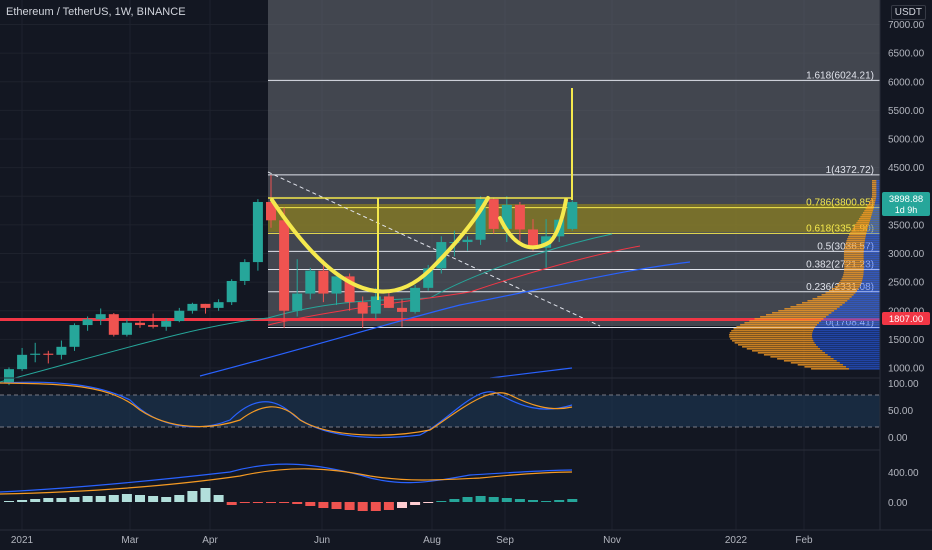 Image resolution: width=932 pixels, height=550 pixels. Describe the element at coordinates (804, 540) in the screenshot. I see `time-axis-label: Feb` at that location.